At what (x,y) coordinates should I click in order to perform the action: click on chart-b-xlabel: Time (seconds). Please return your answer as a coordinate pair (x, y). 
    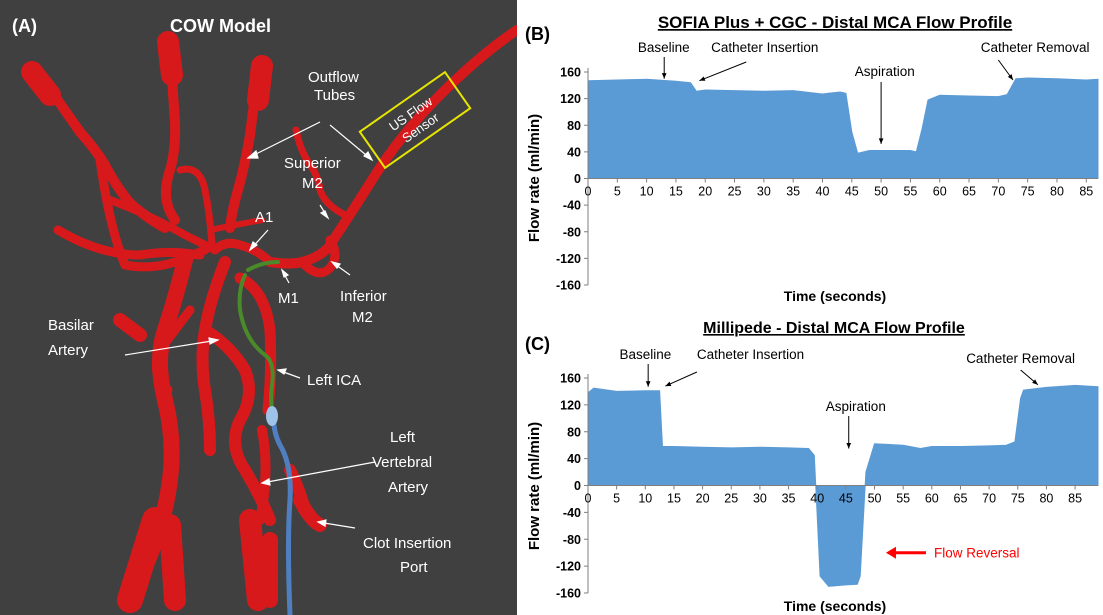
    Looking at the image, I should click on (835, 296).